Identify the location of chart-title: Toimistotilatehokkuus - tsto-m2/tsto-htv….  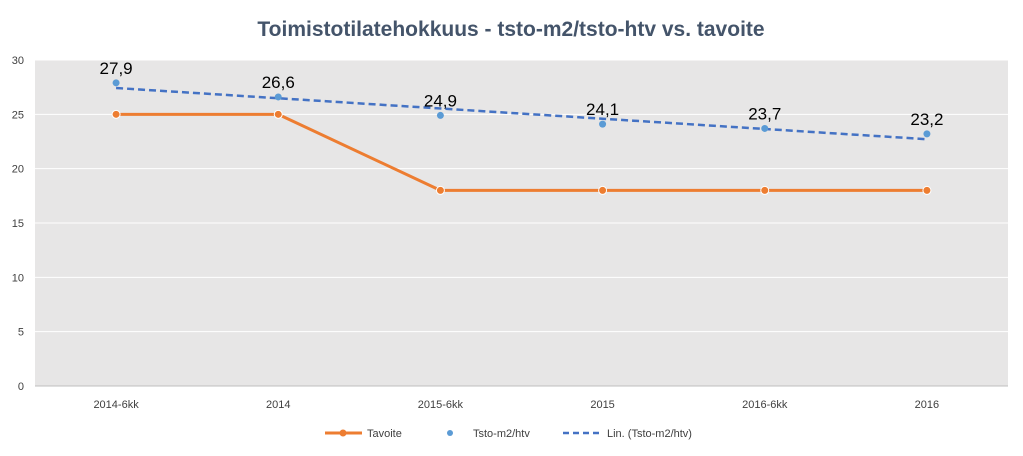
(510, 29).